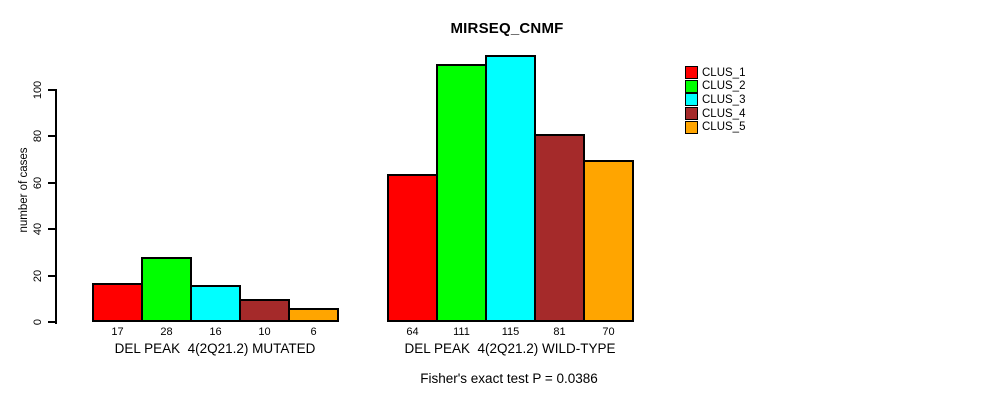 This screenshot has height=400, width=990. Describe the element at coordinates (461, 332) in the screenshot. I see `bar-value-label: 111` at that location.